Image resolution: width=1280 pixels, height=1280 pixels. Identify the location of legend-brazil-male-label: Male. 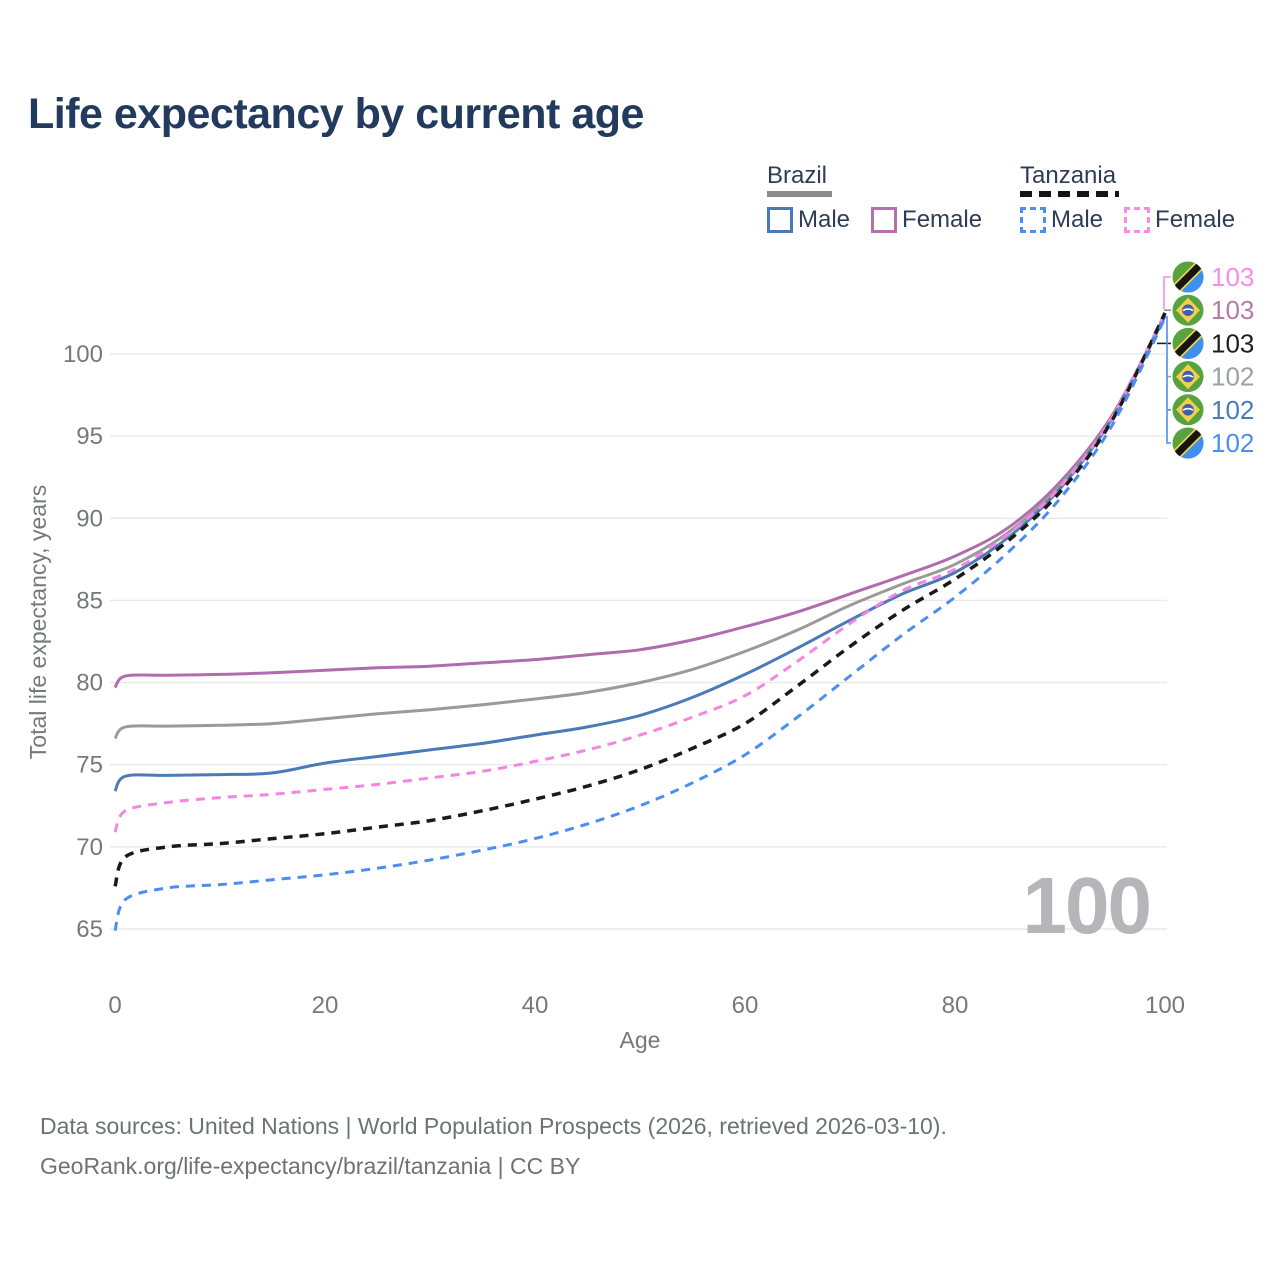
(824, 219).